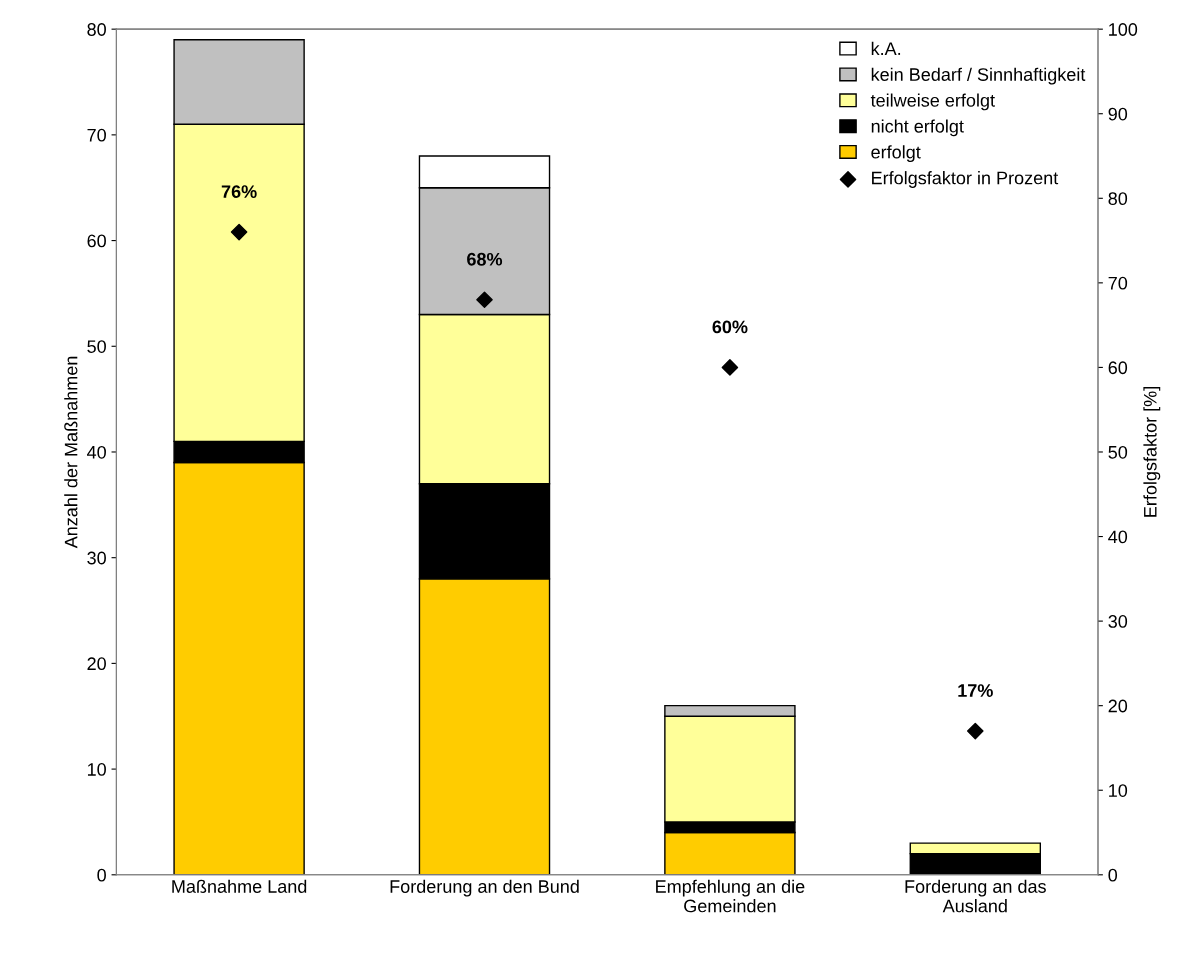 Image resolution: width=1200 pixels, height=972 pixels. I want to click on y2-axis-title: Erfolgsfaktor [%], so click(1152, 452).